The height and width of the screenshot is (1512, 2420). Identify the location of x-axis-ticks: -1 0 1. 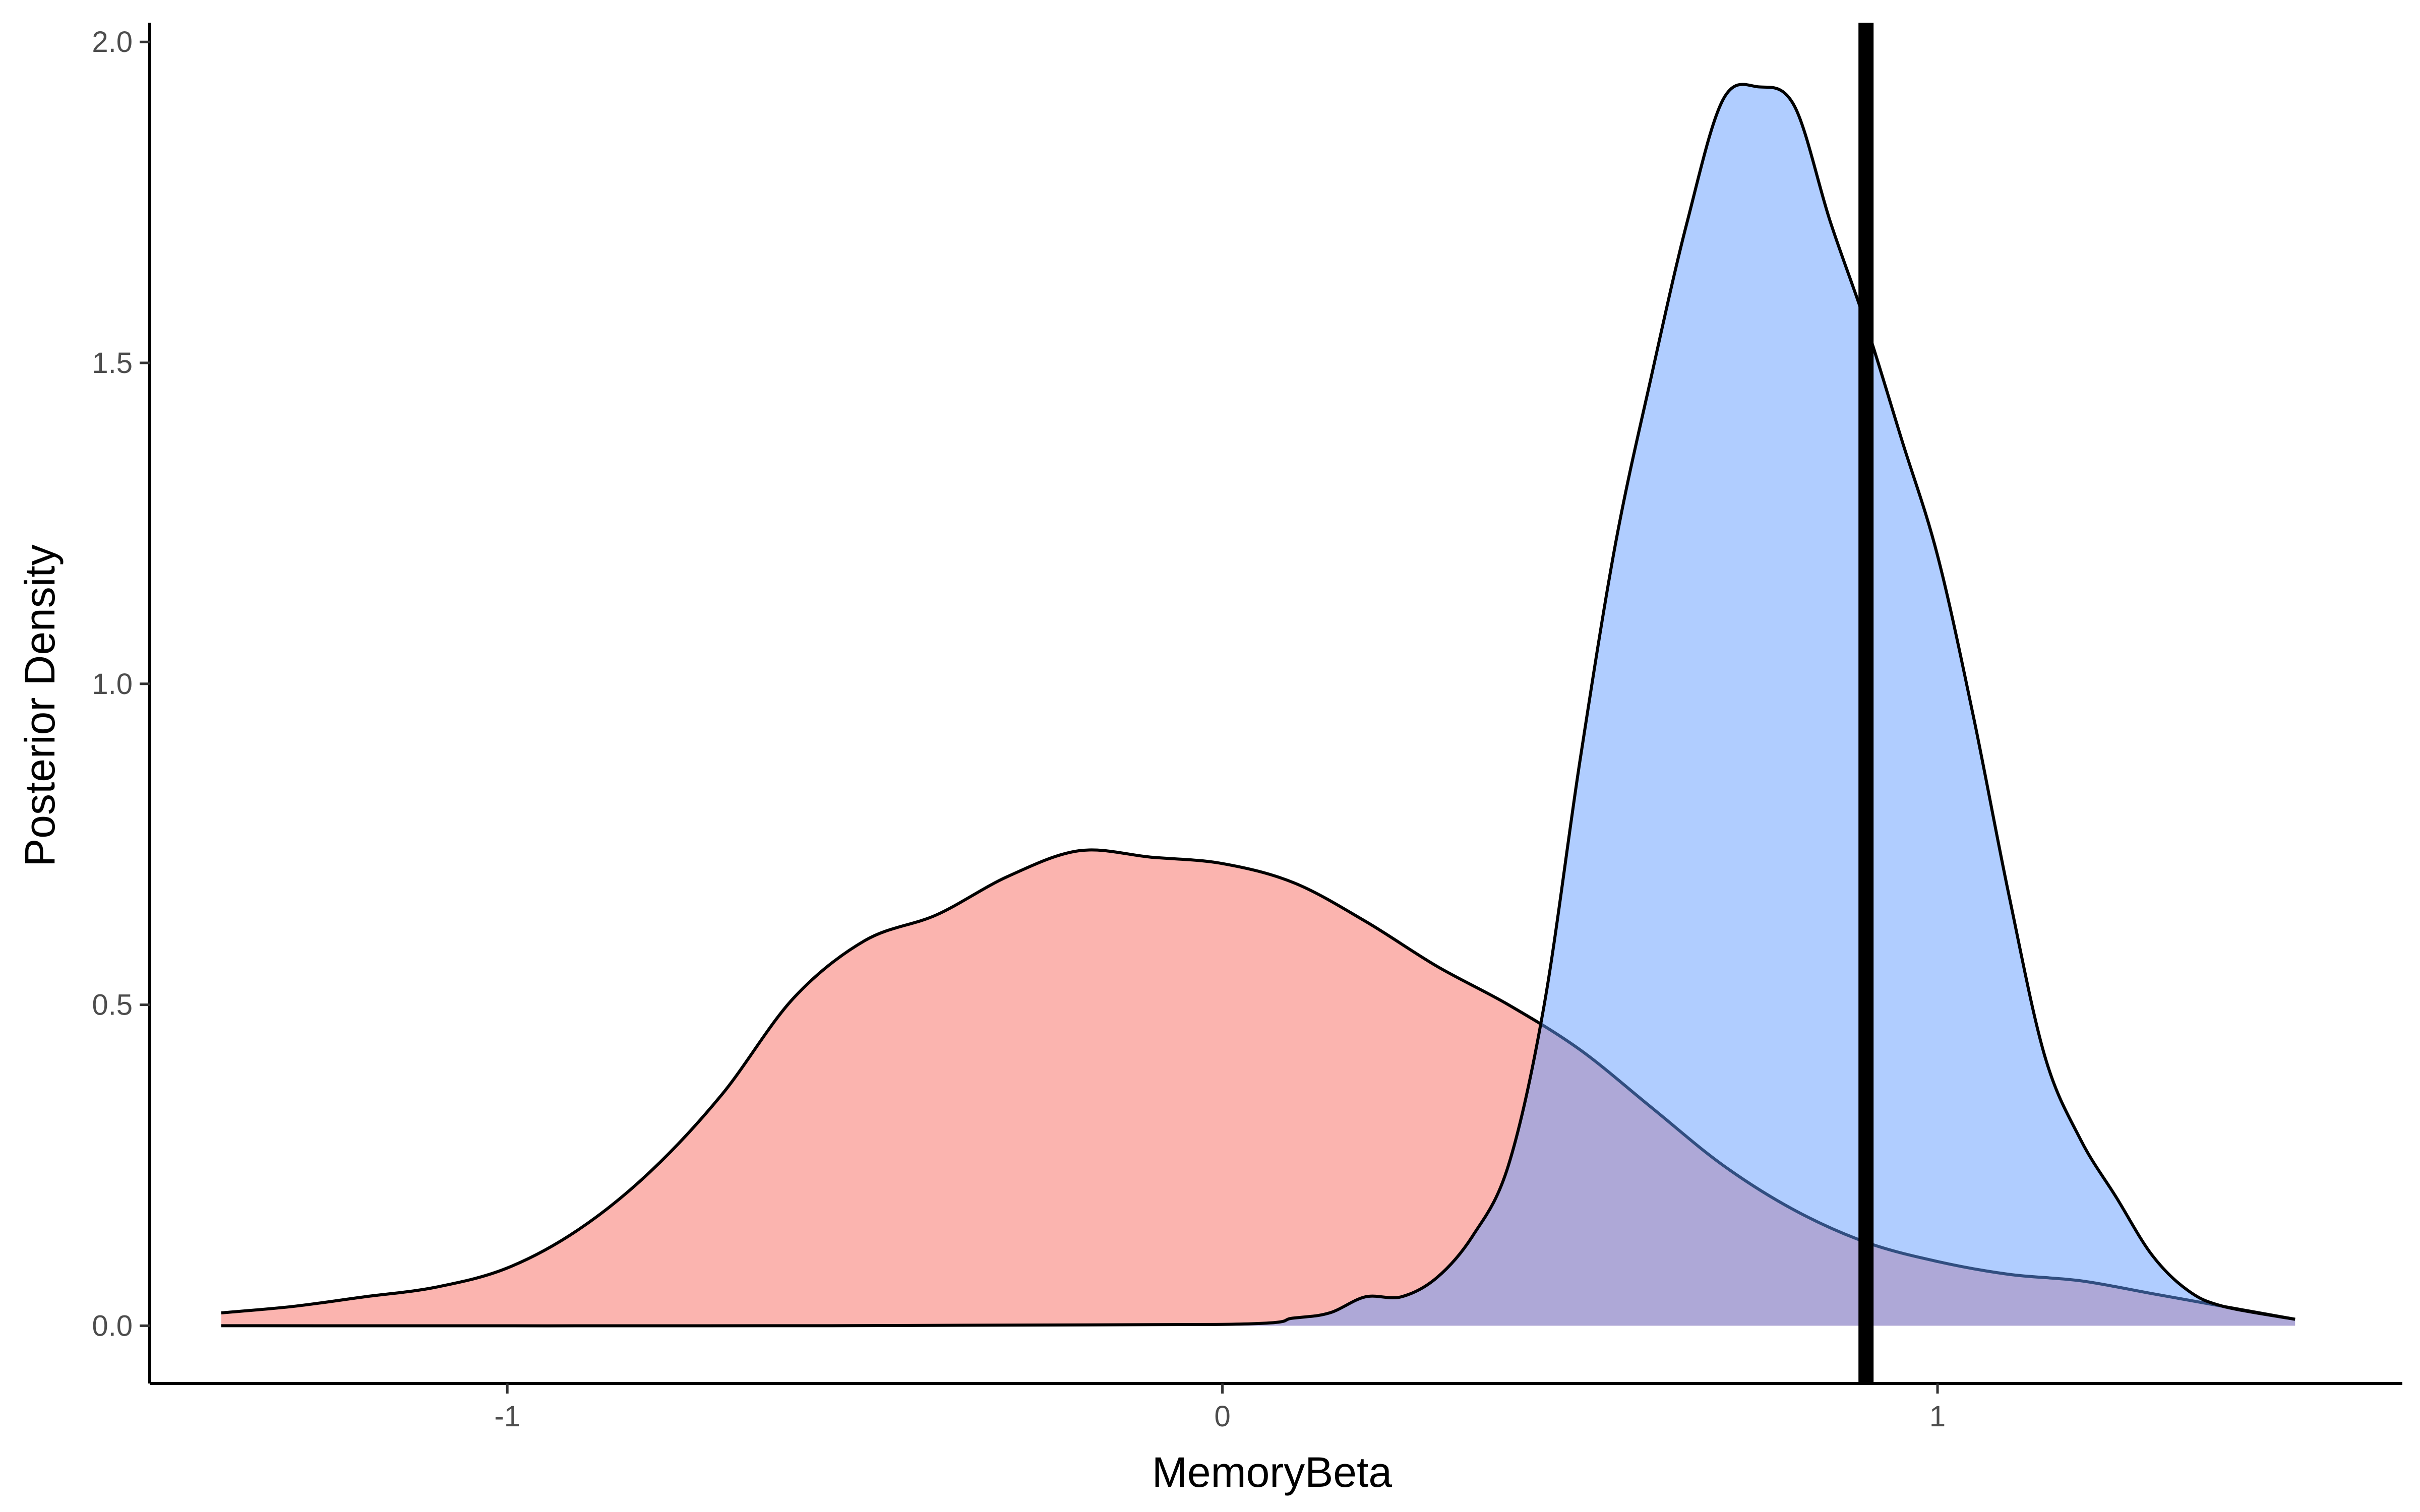
(1220, 1408).